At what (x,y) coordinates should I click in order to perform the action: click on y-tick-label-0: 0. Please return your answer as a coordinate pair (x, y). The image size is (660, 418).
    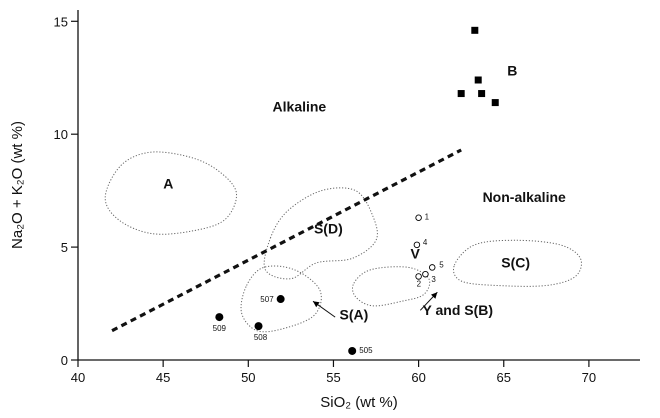
    Looking at the image, I should click on (64, 360).